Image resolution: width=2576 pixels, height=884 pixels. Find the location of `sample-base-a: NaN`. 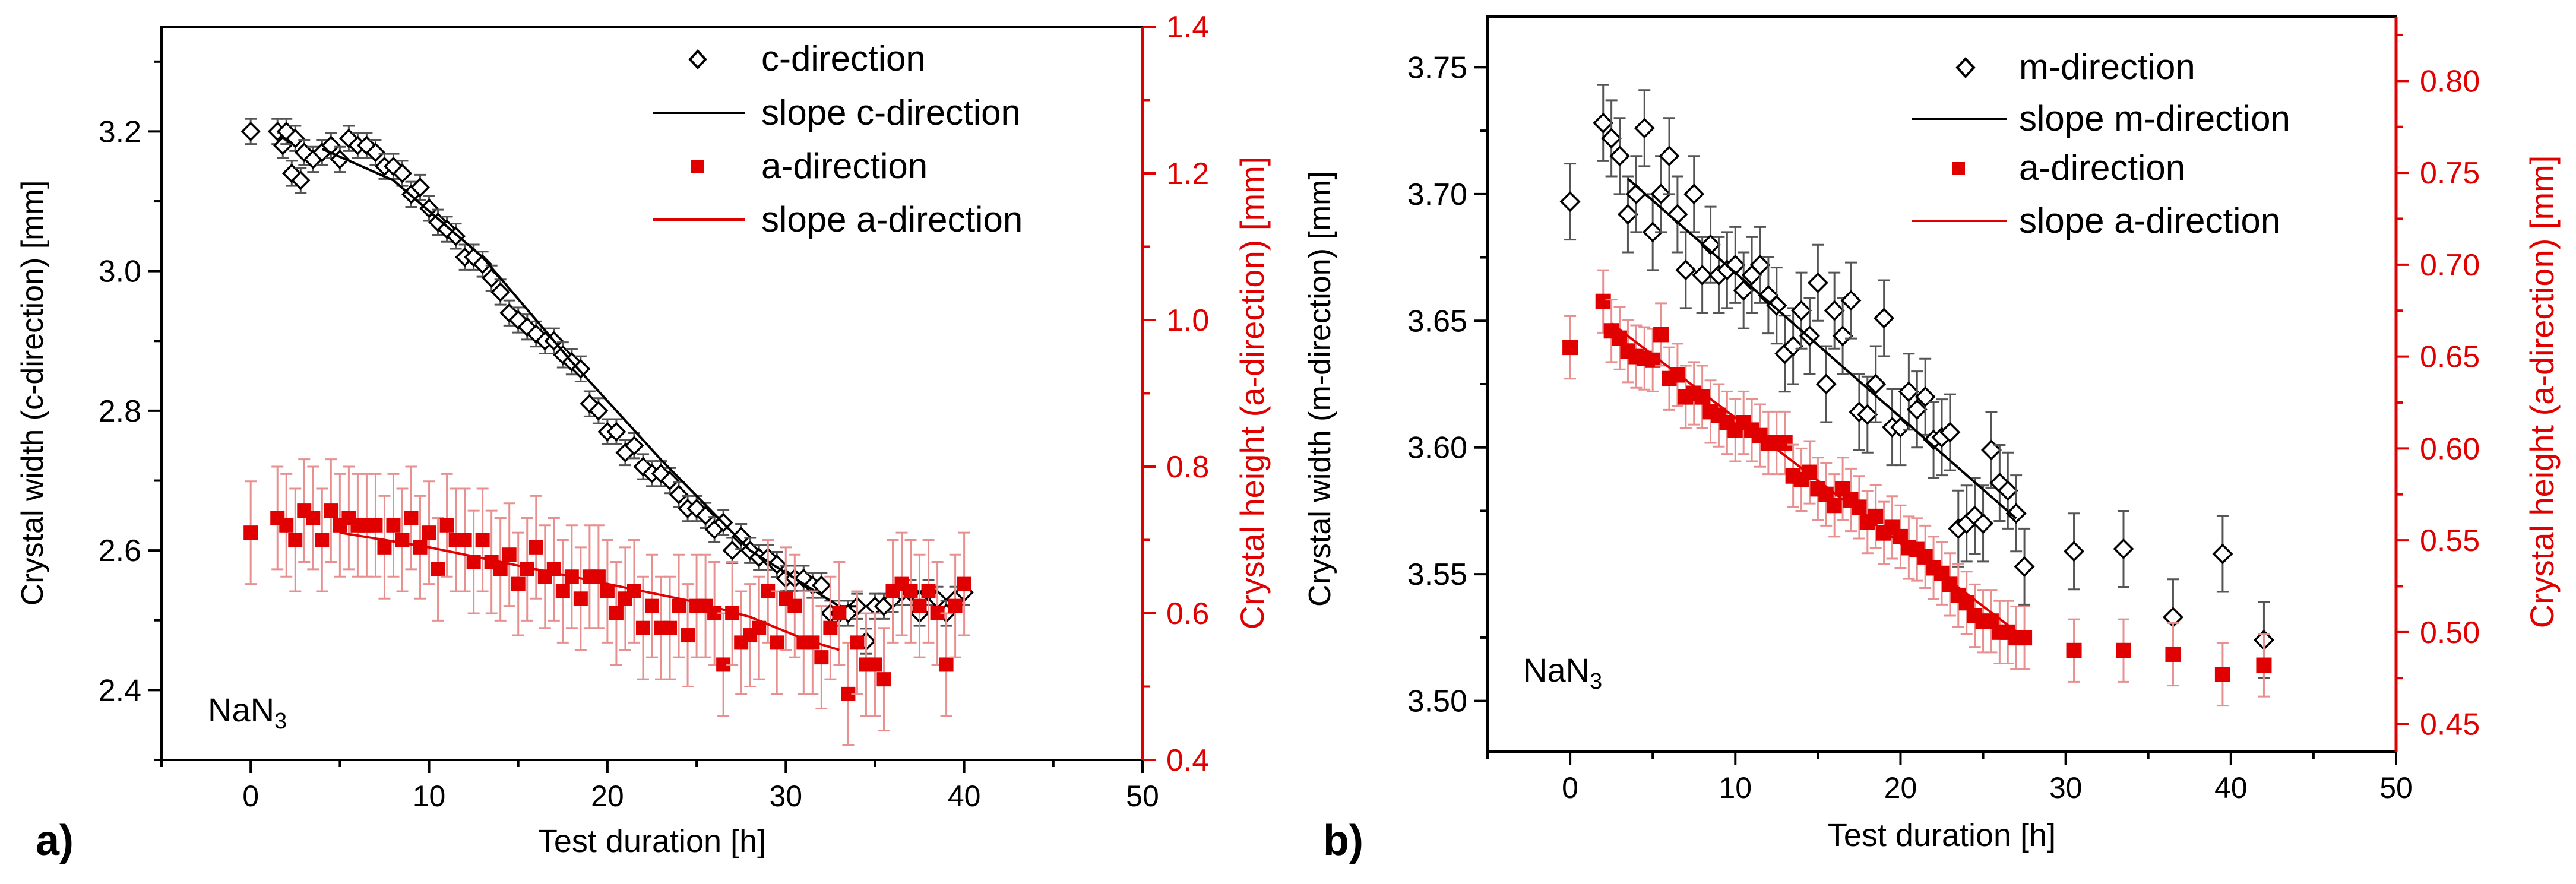

sample-base-a: NaN is located at coordinates (241, 710).